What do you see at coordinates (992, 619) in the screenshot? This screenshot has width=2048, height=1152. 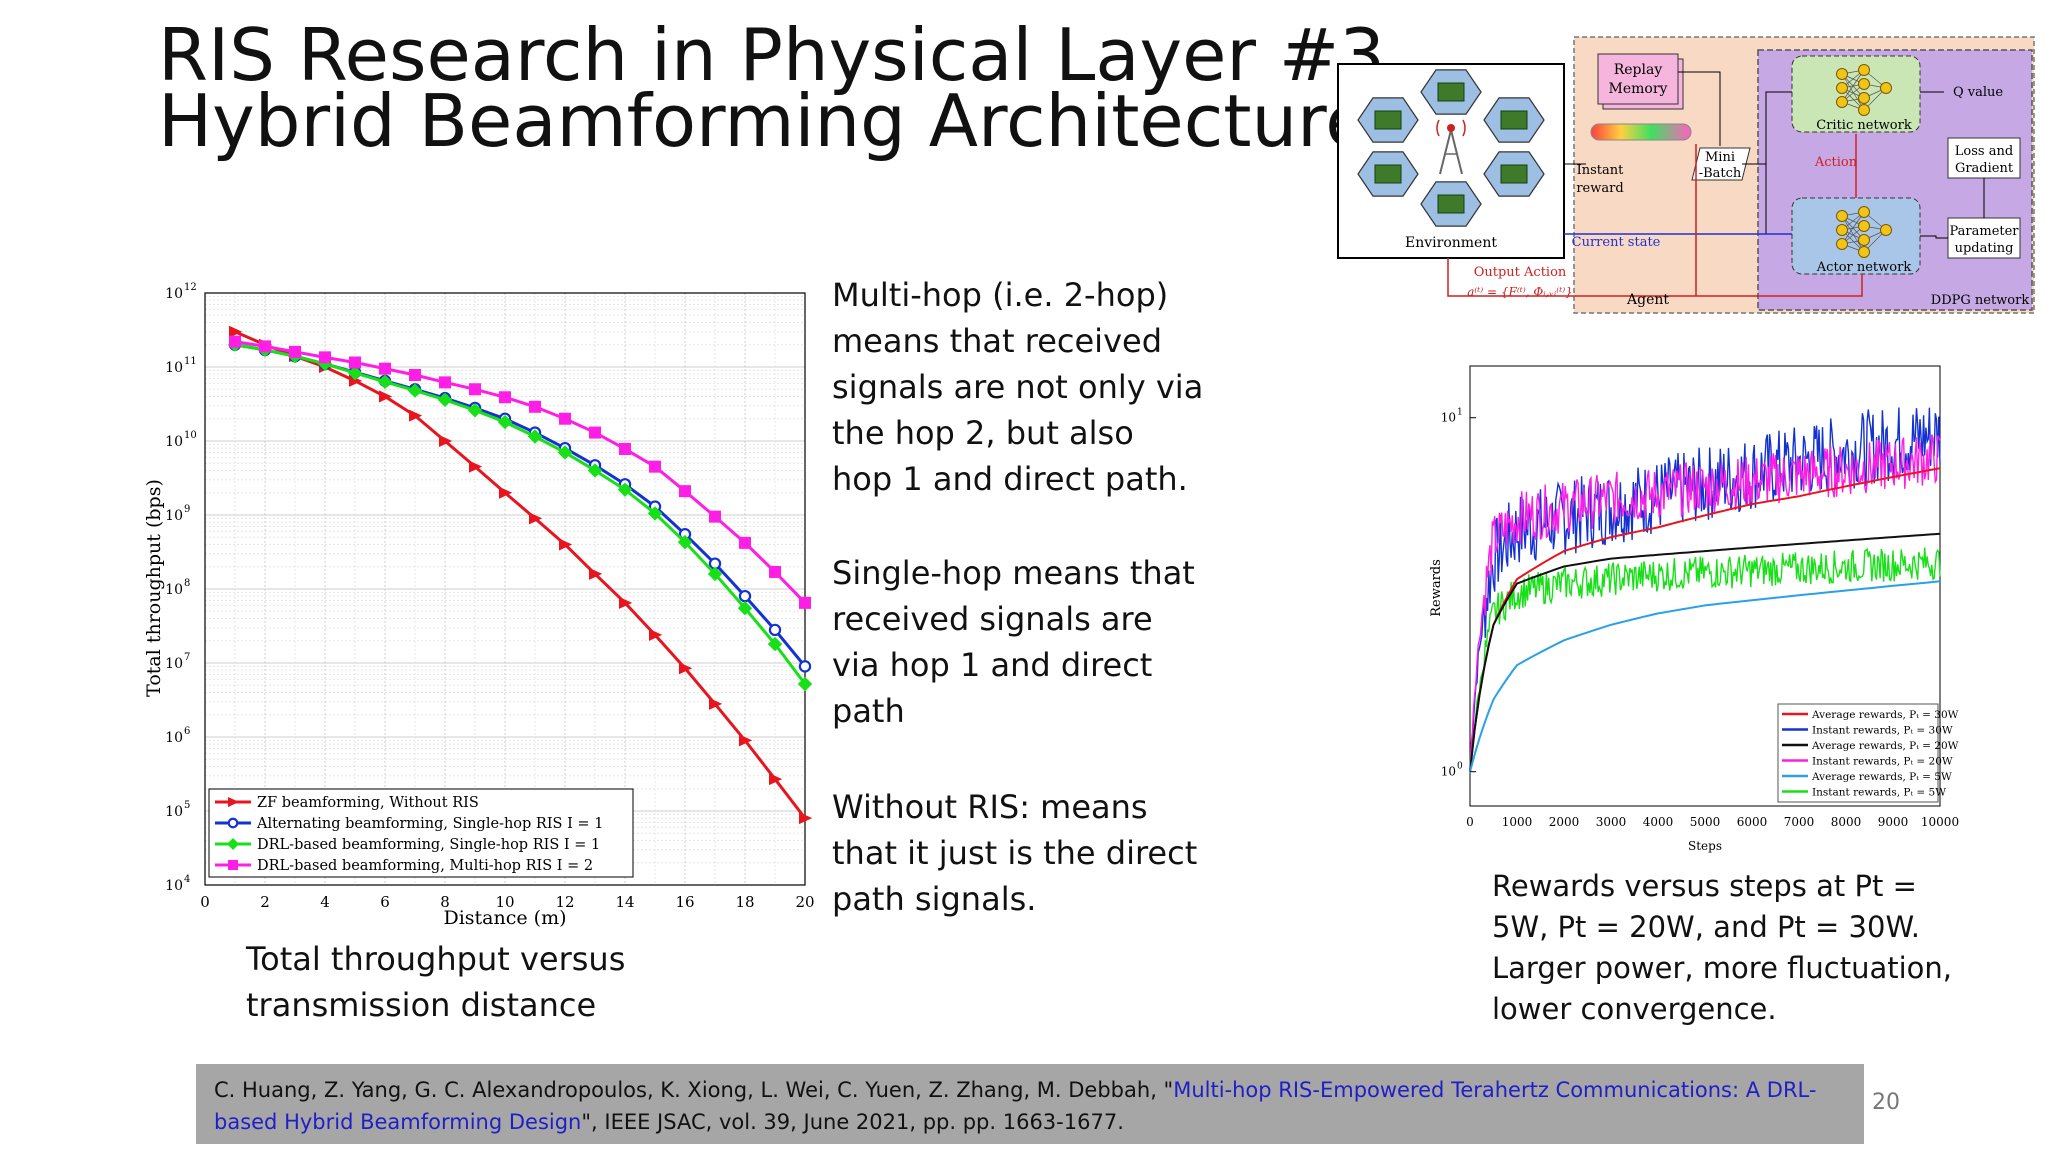 I see `text-line: received signals are` at bounding box center [992, 619].